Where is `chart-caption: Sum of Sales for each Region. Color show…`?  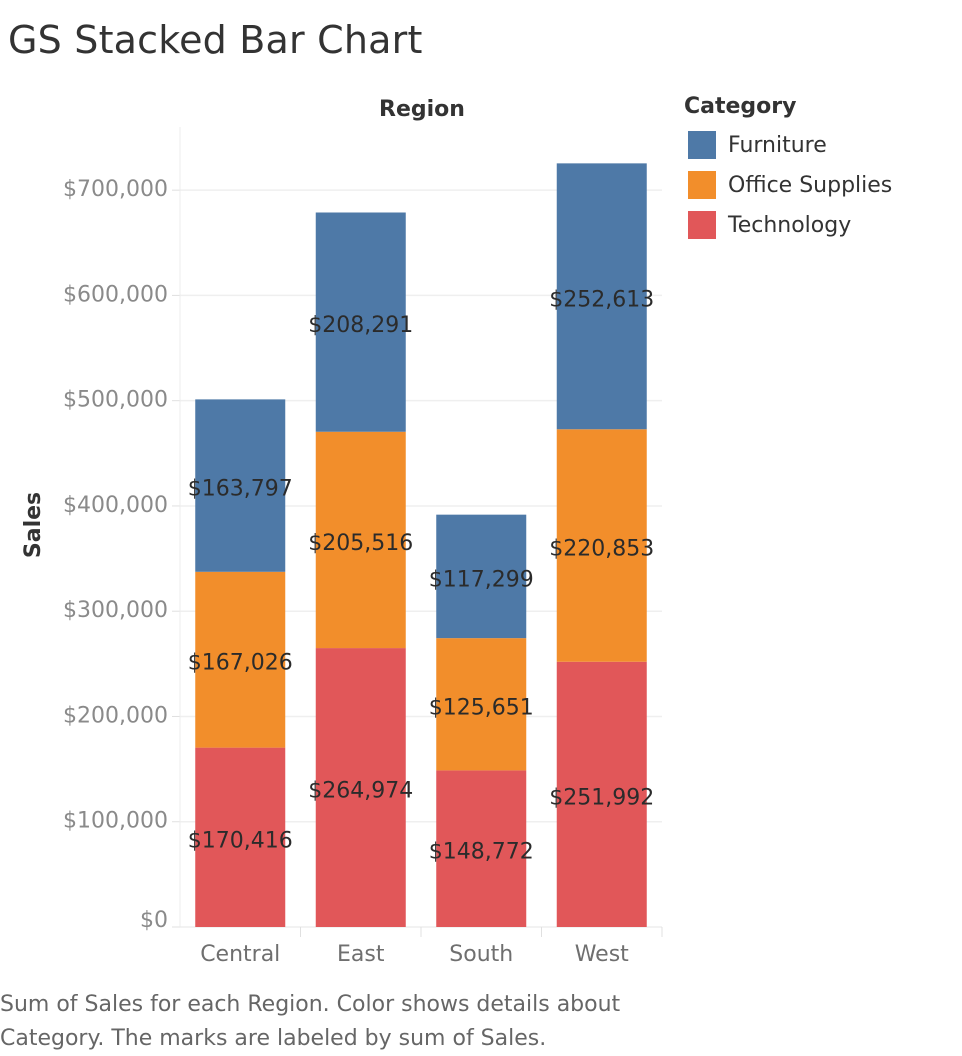 chart-caption: Sum of Sales for each Region. Color show… is located at coordinates (310, 1021).